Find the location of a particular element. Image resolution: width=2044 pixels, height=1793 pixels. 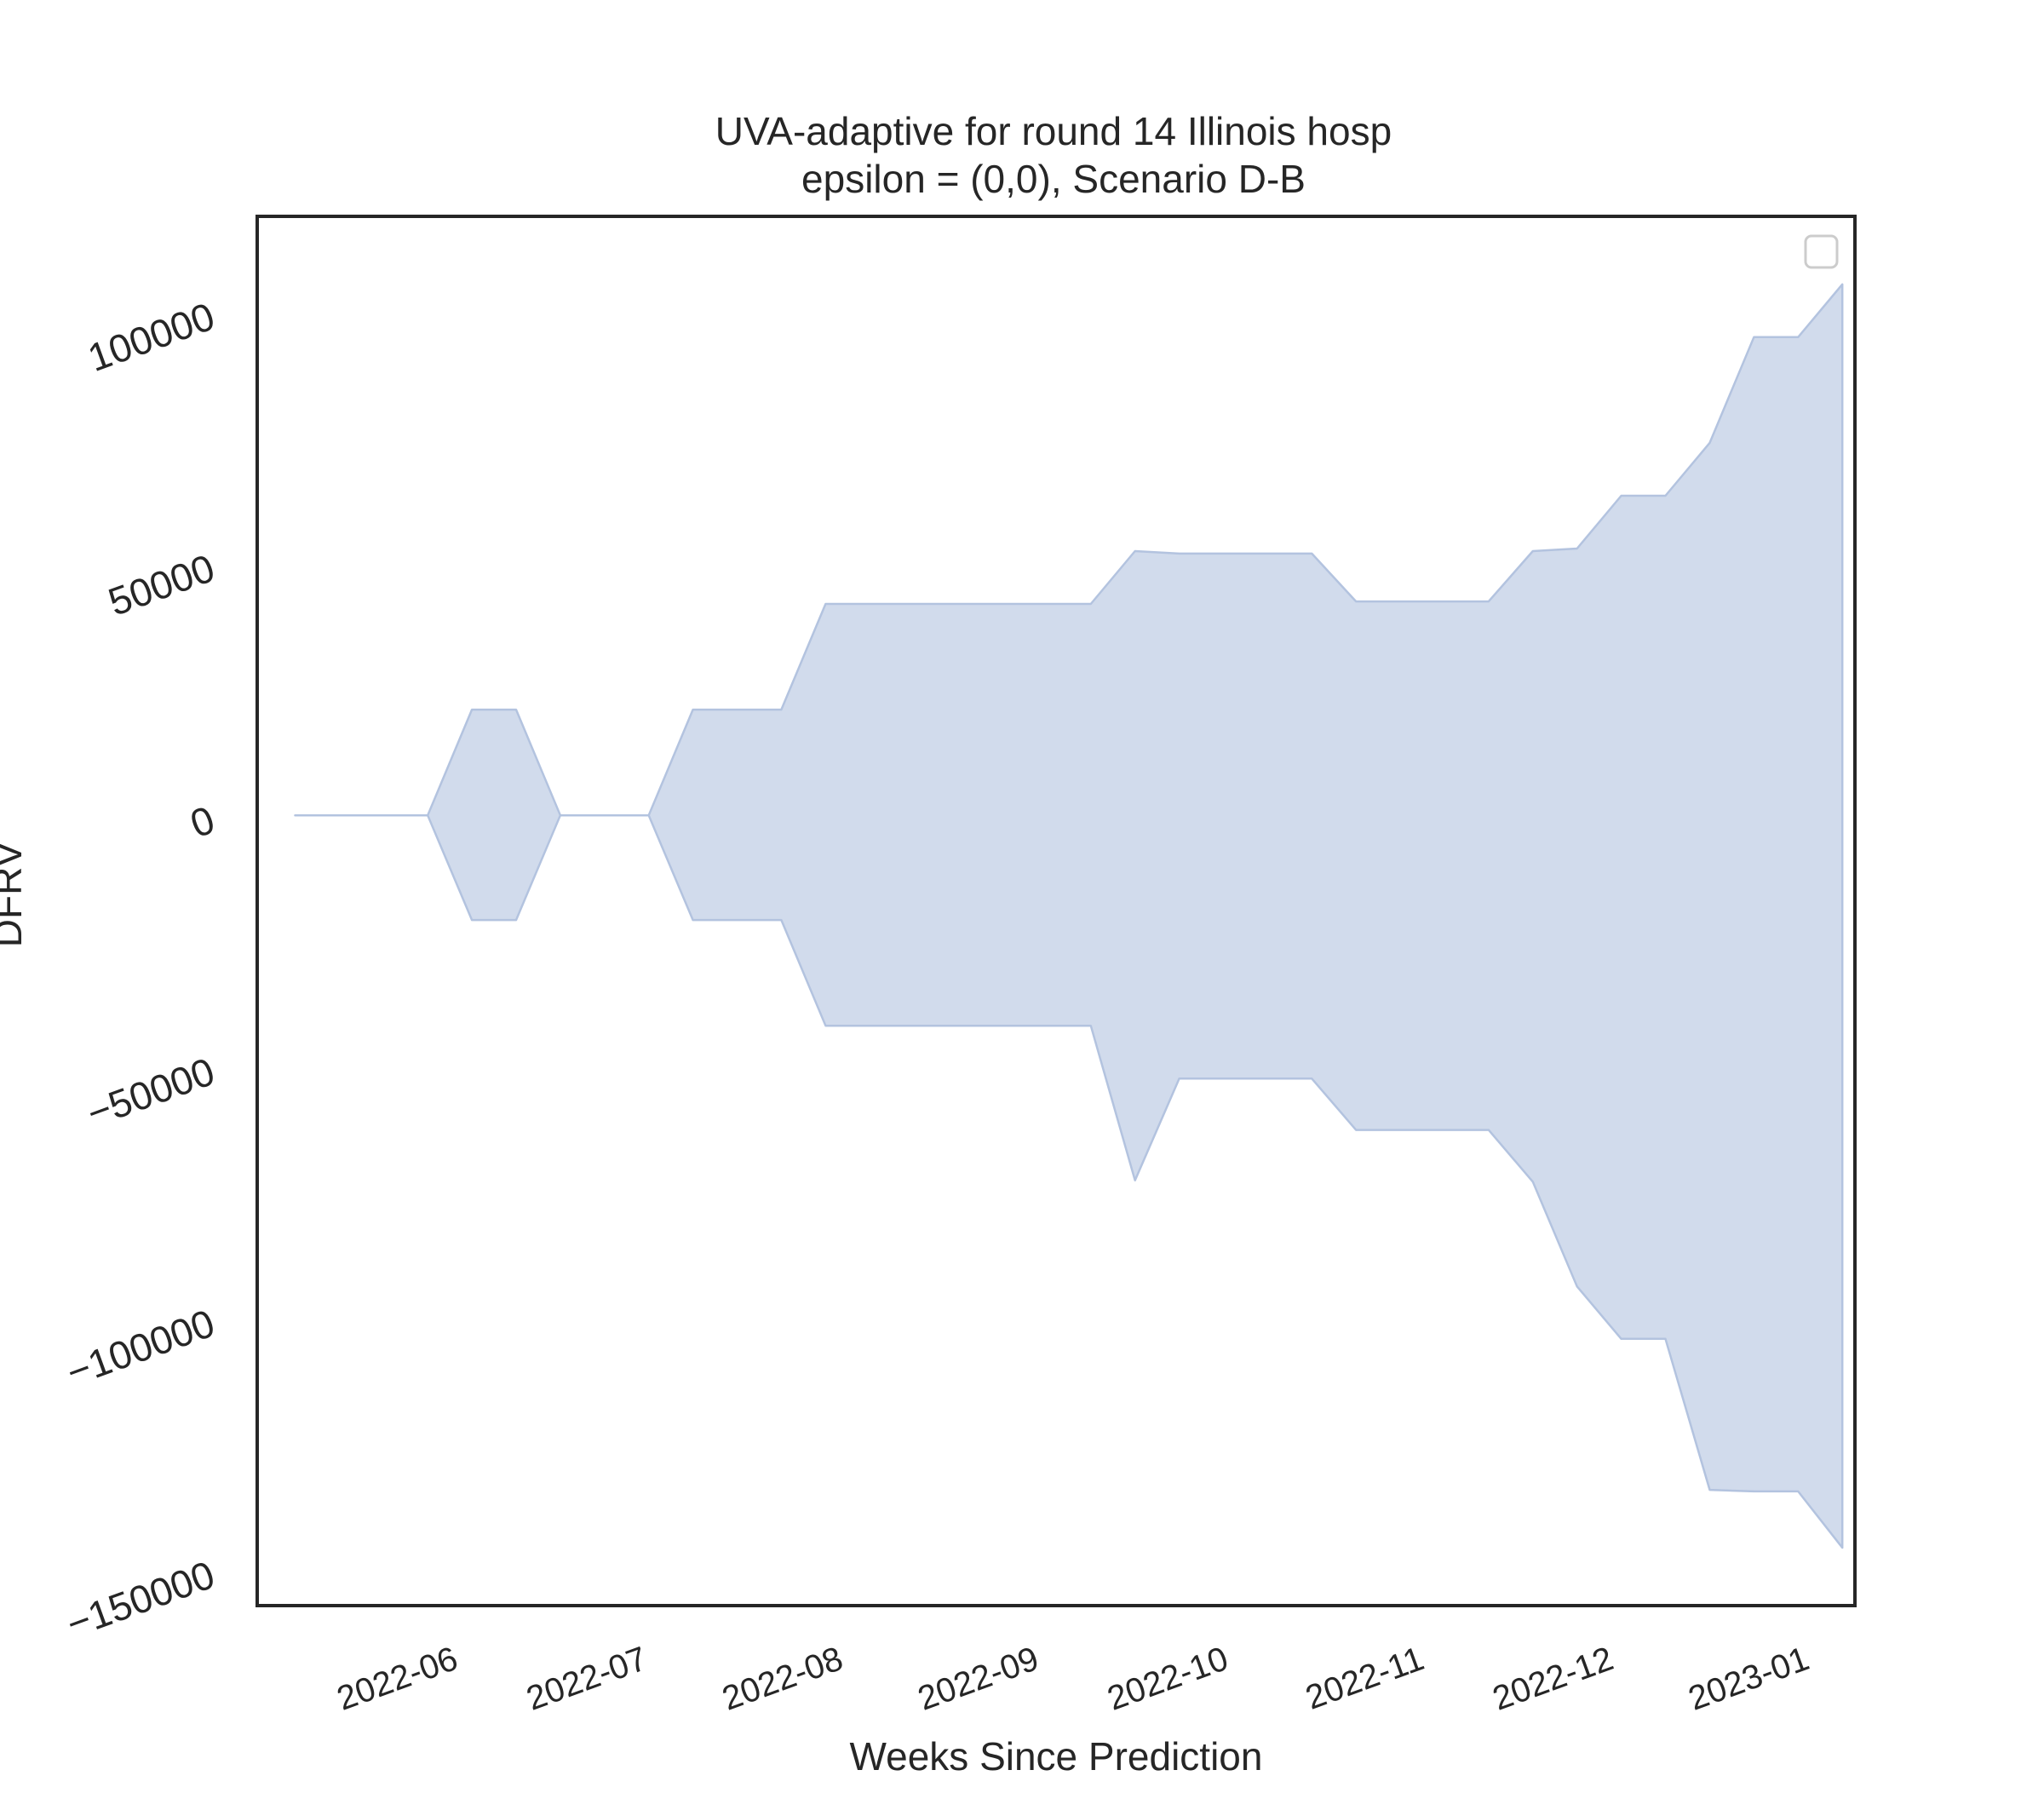

x-axis-label: Weeks Since Prediction is located at coordinates (1056, 1757).